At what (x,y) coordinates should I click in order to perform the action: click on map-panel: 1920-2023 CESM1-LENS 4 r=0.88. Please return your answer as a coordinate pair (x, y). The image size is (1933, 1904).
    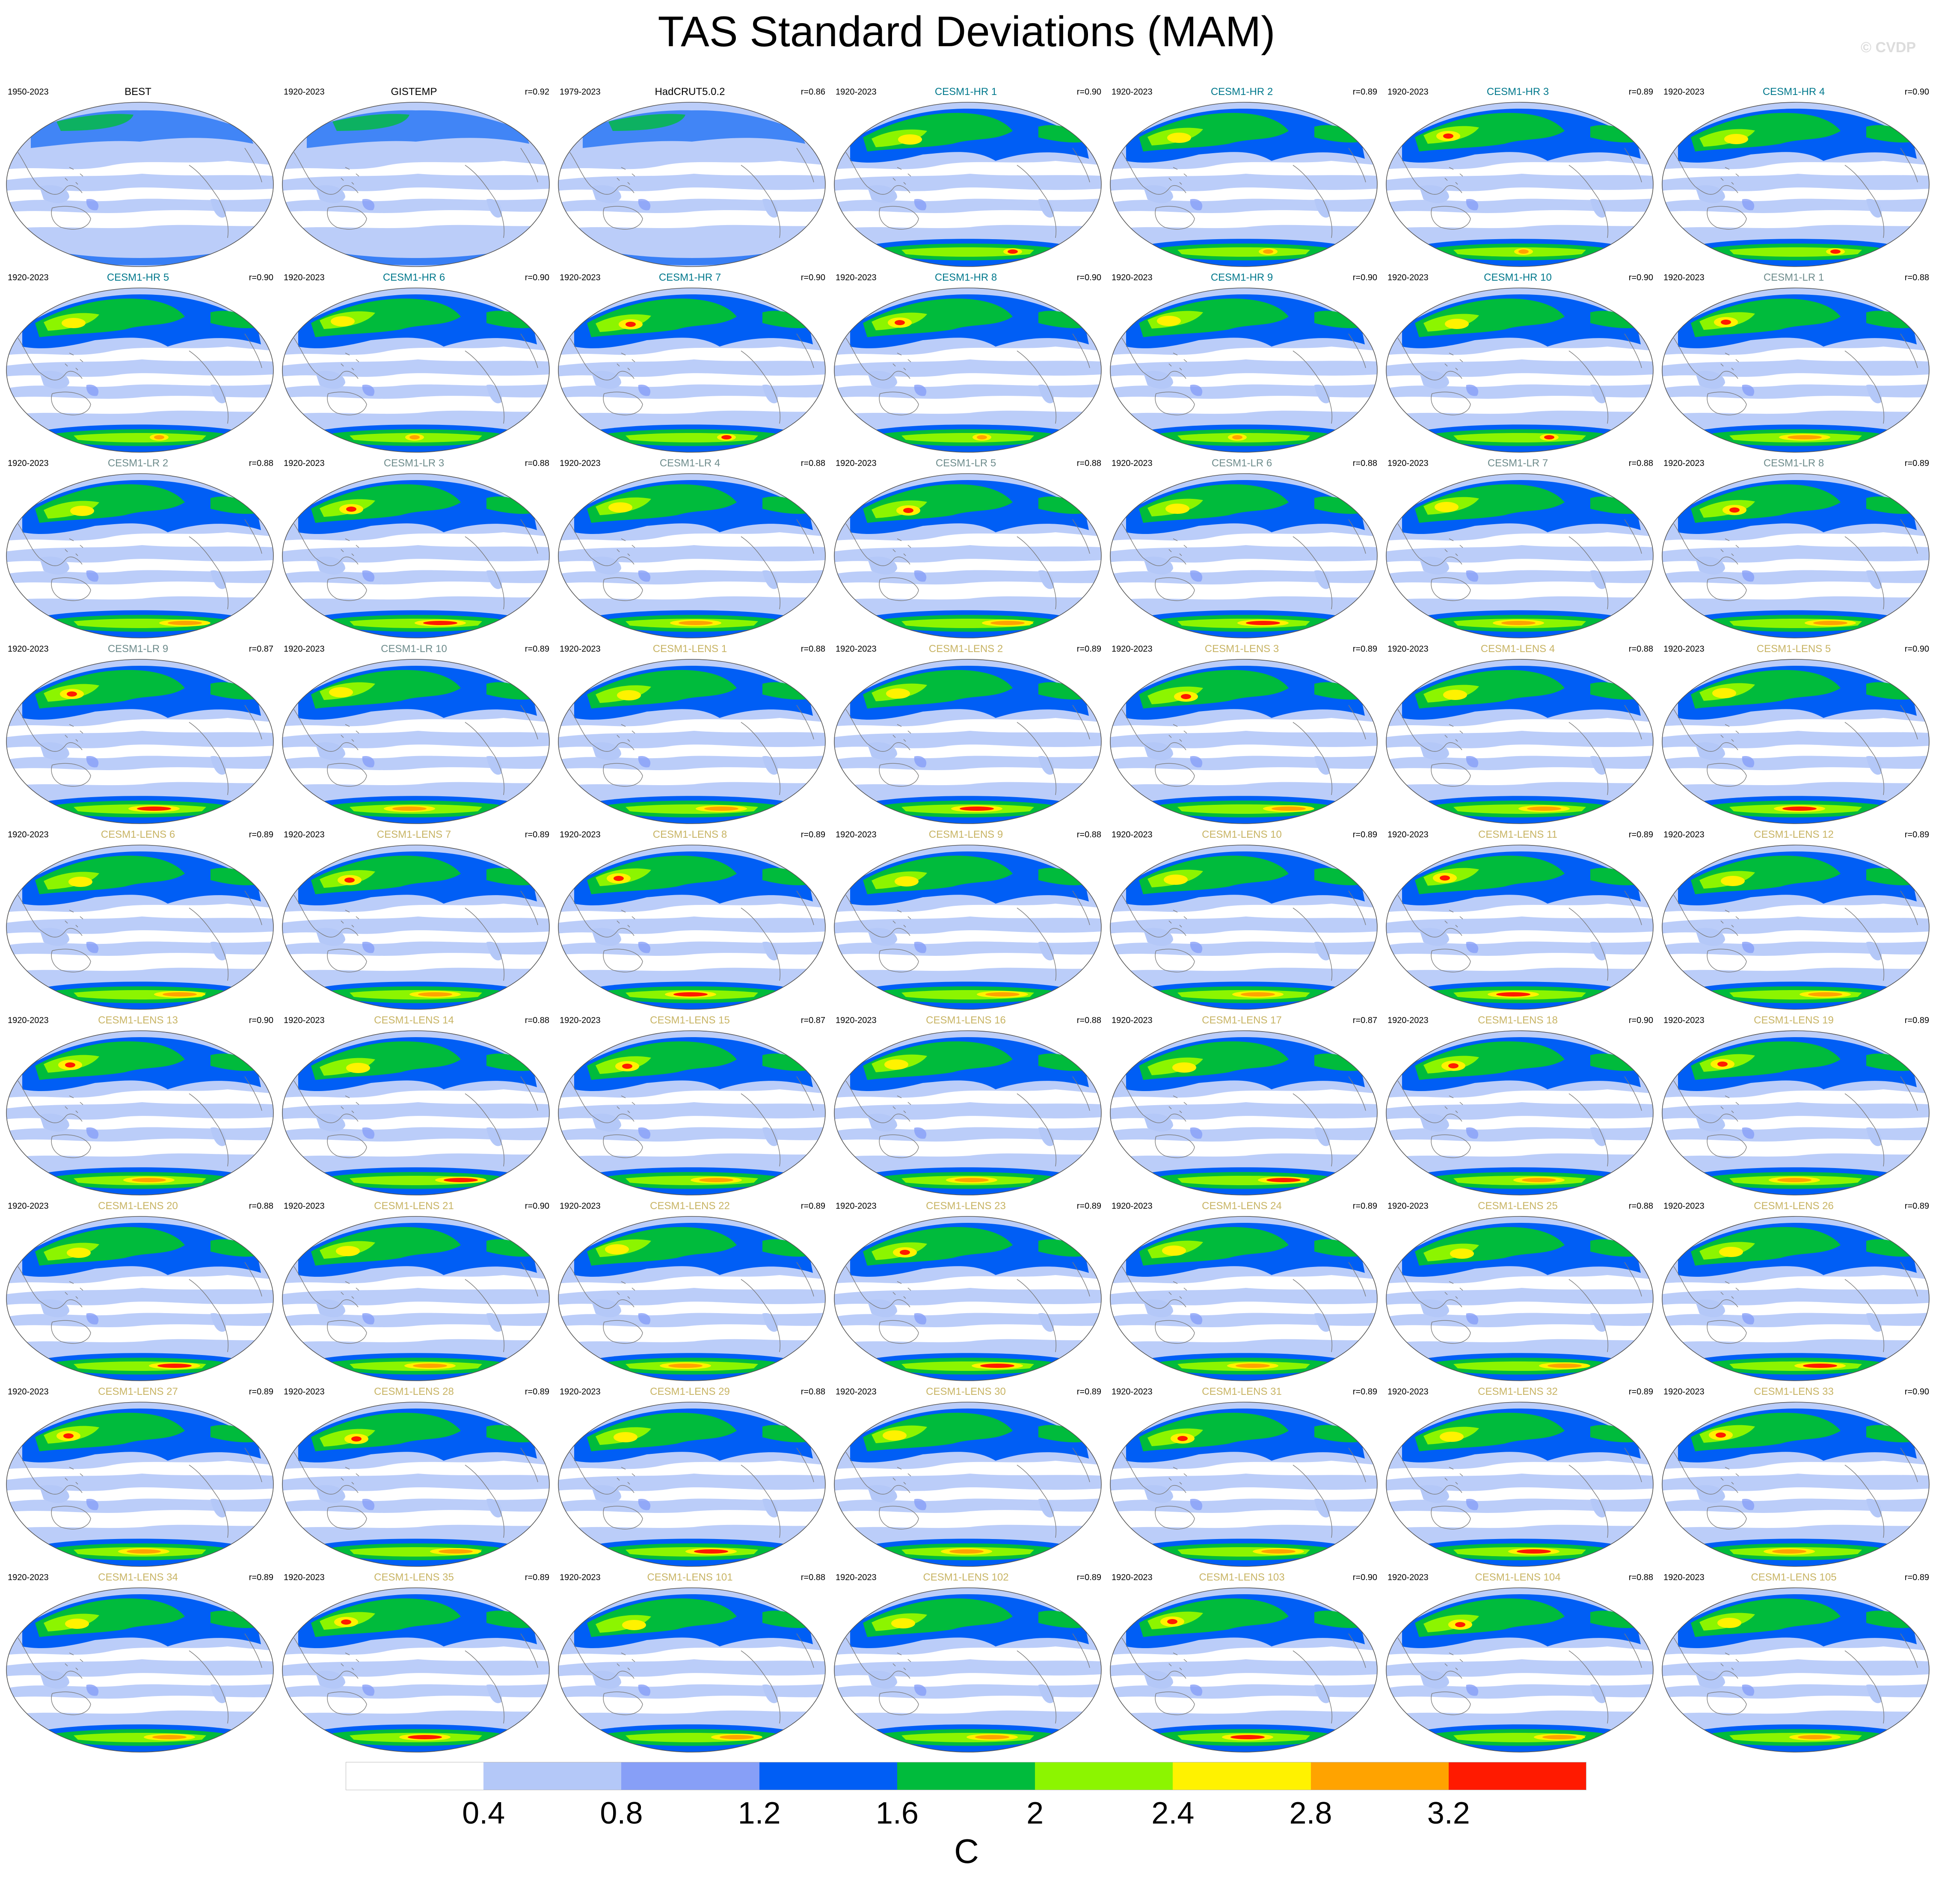
    Looking at the image, I should click on (1518, 735).